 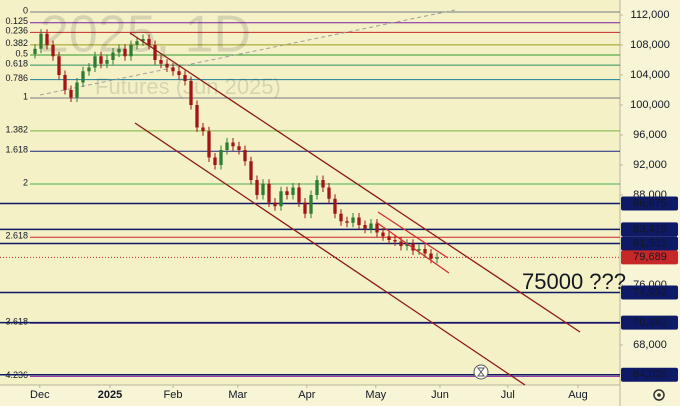 I want to click on x-tick-label: Dec, so click(x=40, y=395).